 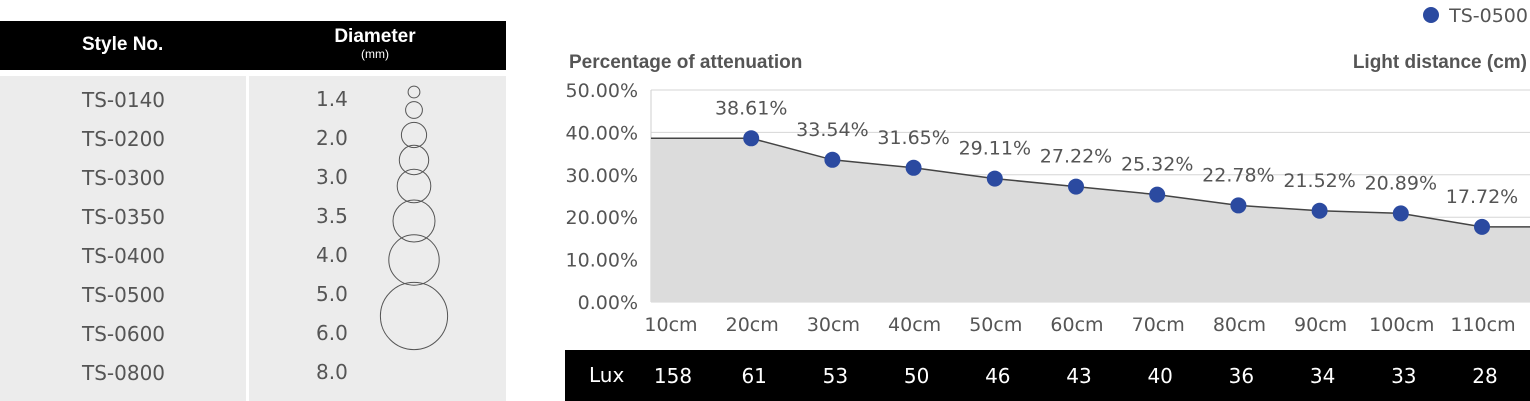 I want to click on y-axis-title: Percentage of attenuation, so click(x=686, y=62).